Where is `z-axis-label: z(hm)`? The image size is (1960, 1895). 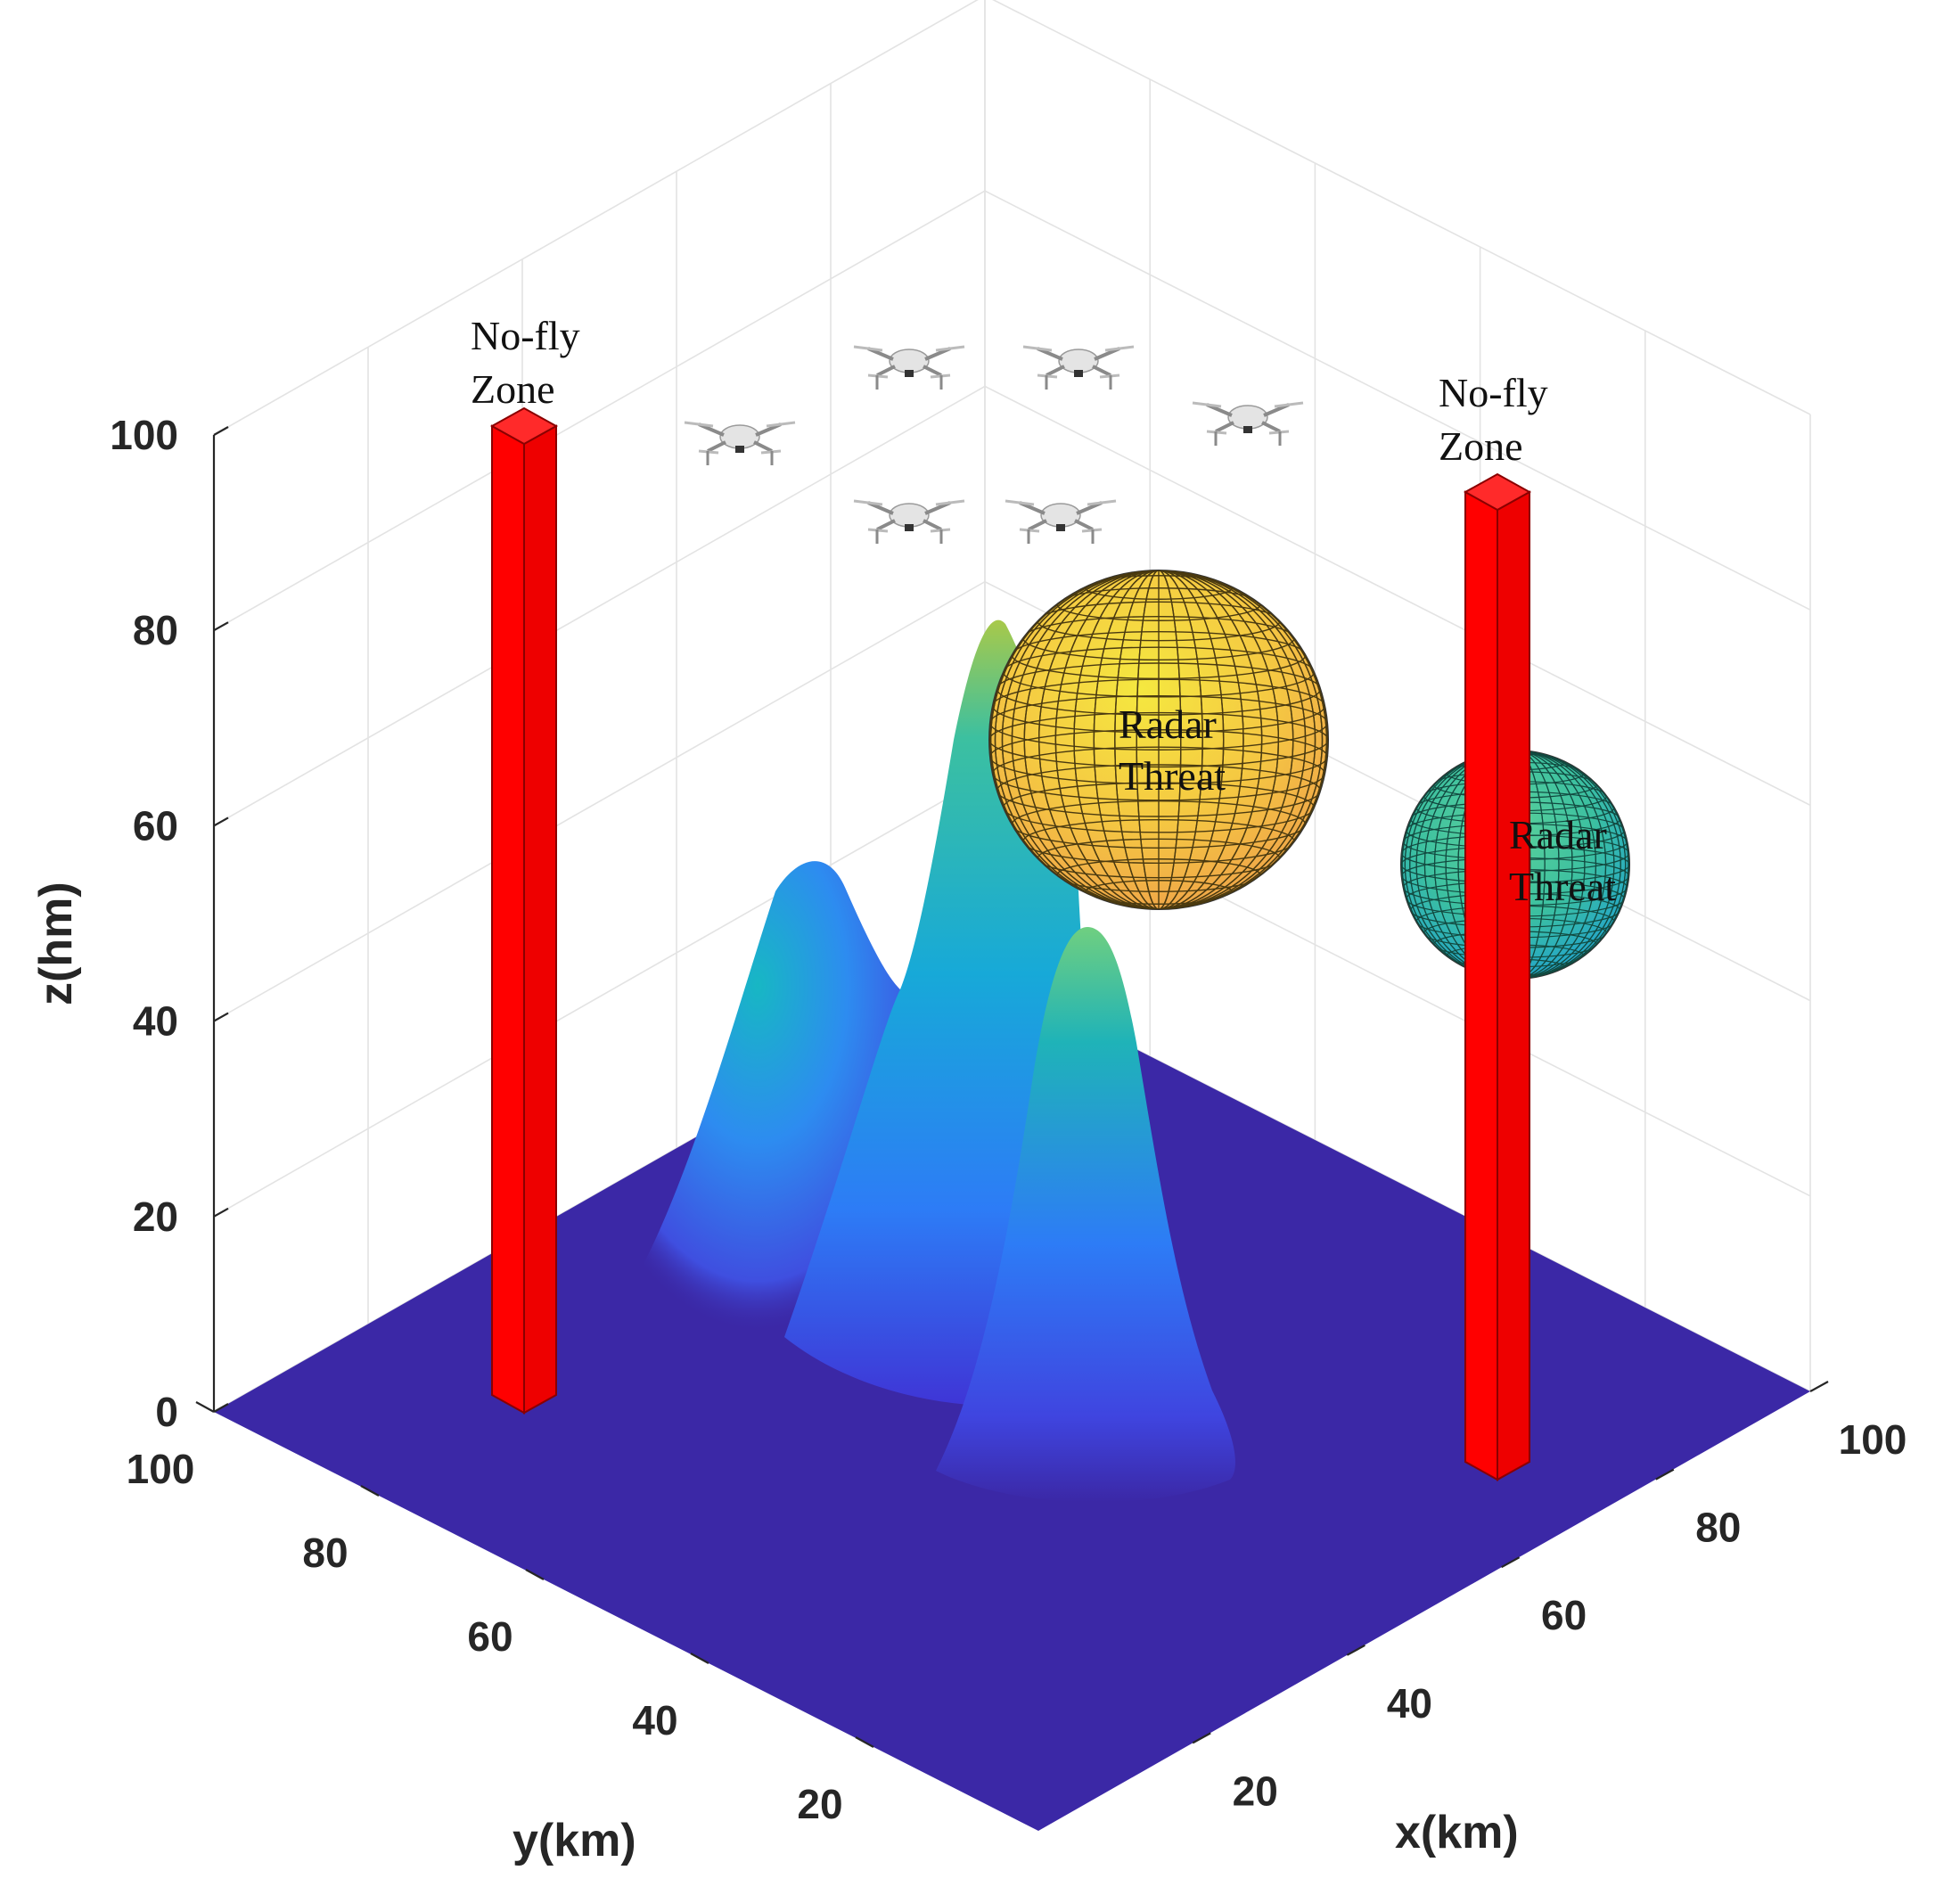 z-axis-label: z(hm) is located at coordinates (56, 943).